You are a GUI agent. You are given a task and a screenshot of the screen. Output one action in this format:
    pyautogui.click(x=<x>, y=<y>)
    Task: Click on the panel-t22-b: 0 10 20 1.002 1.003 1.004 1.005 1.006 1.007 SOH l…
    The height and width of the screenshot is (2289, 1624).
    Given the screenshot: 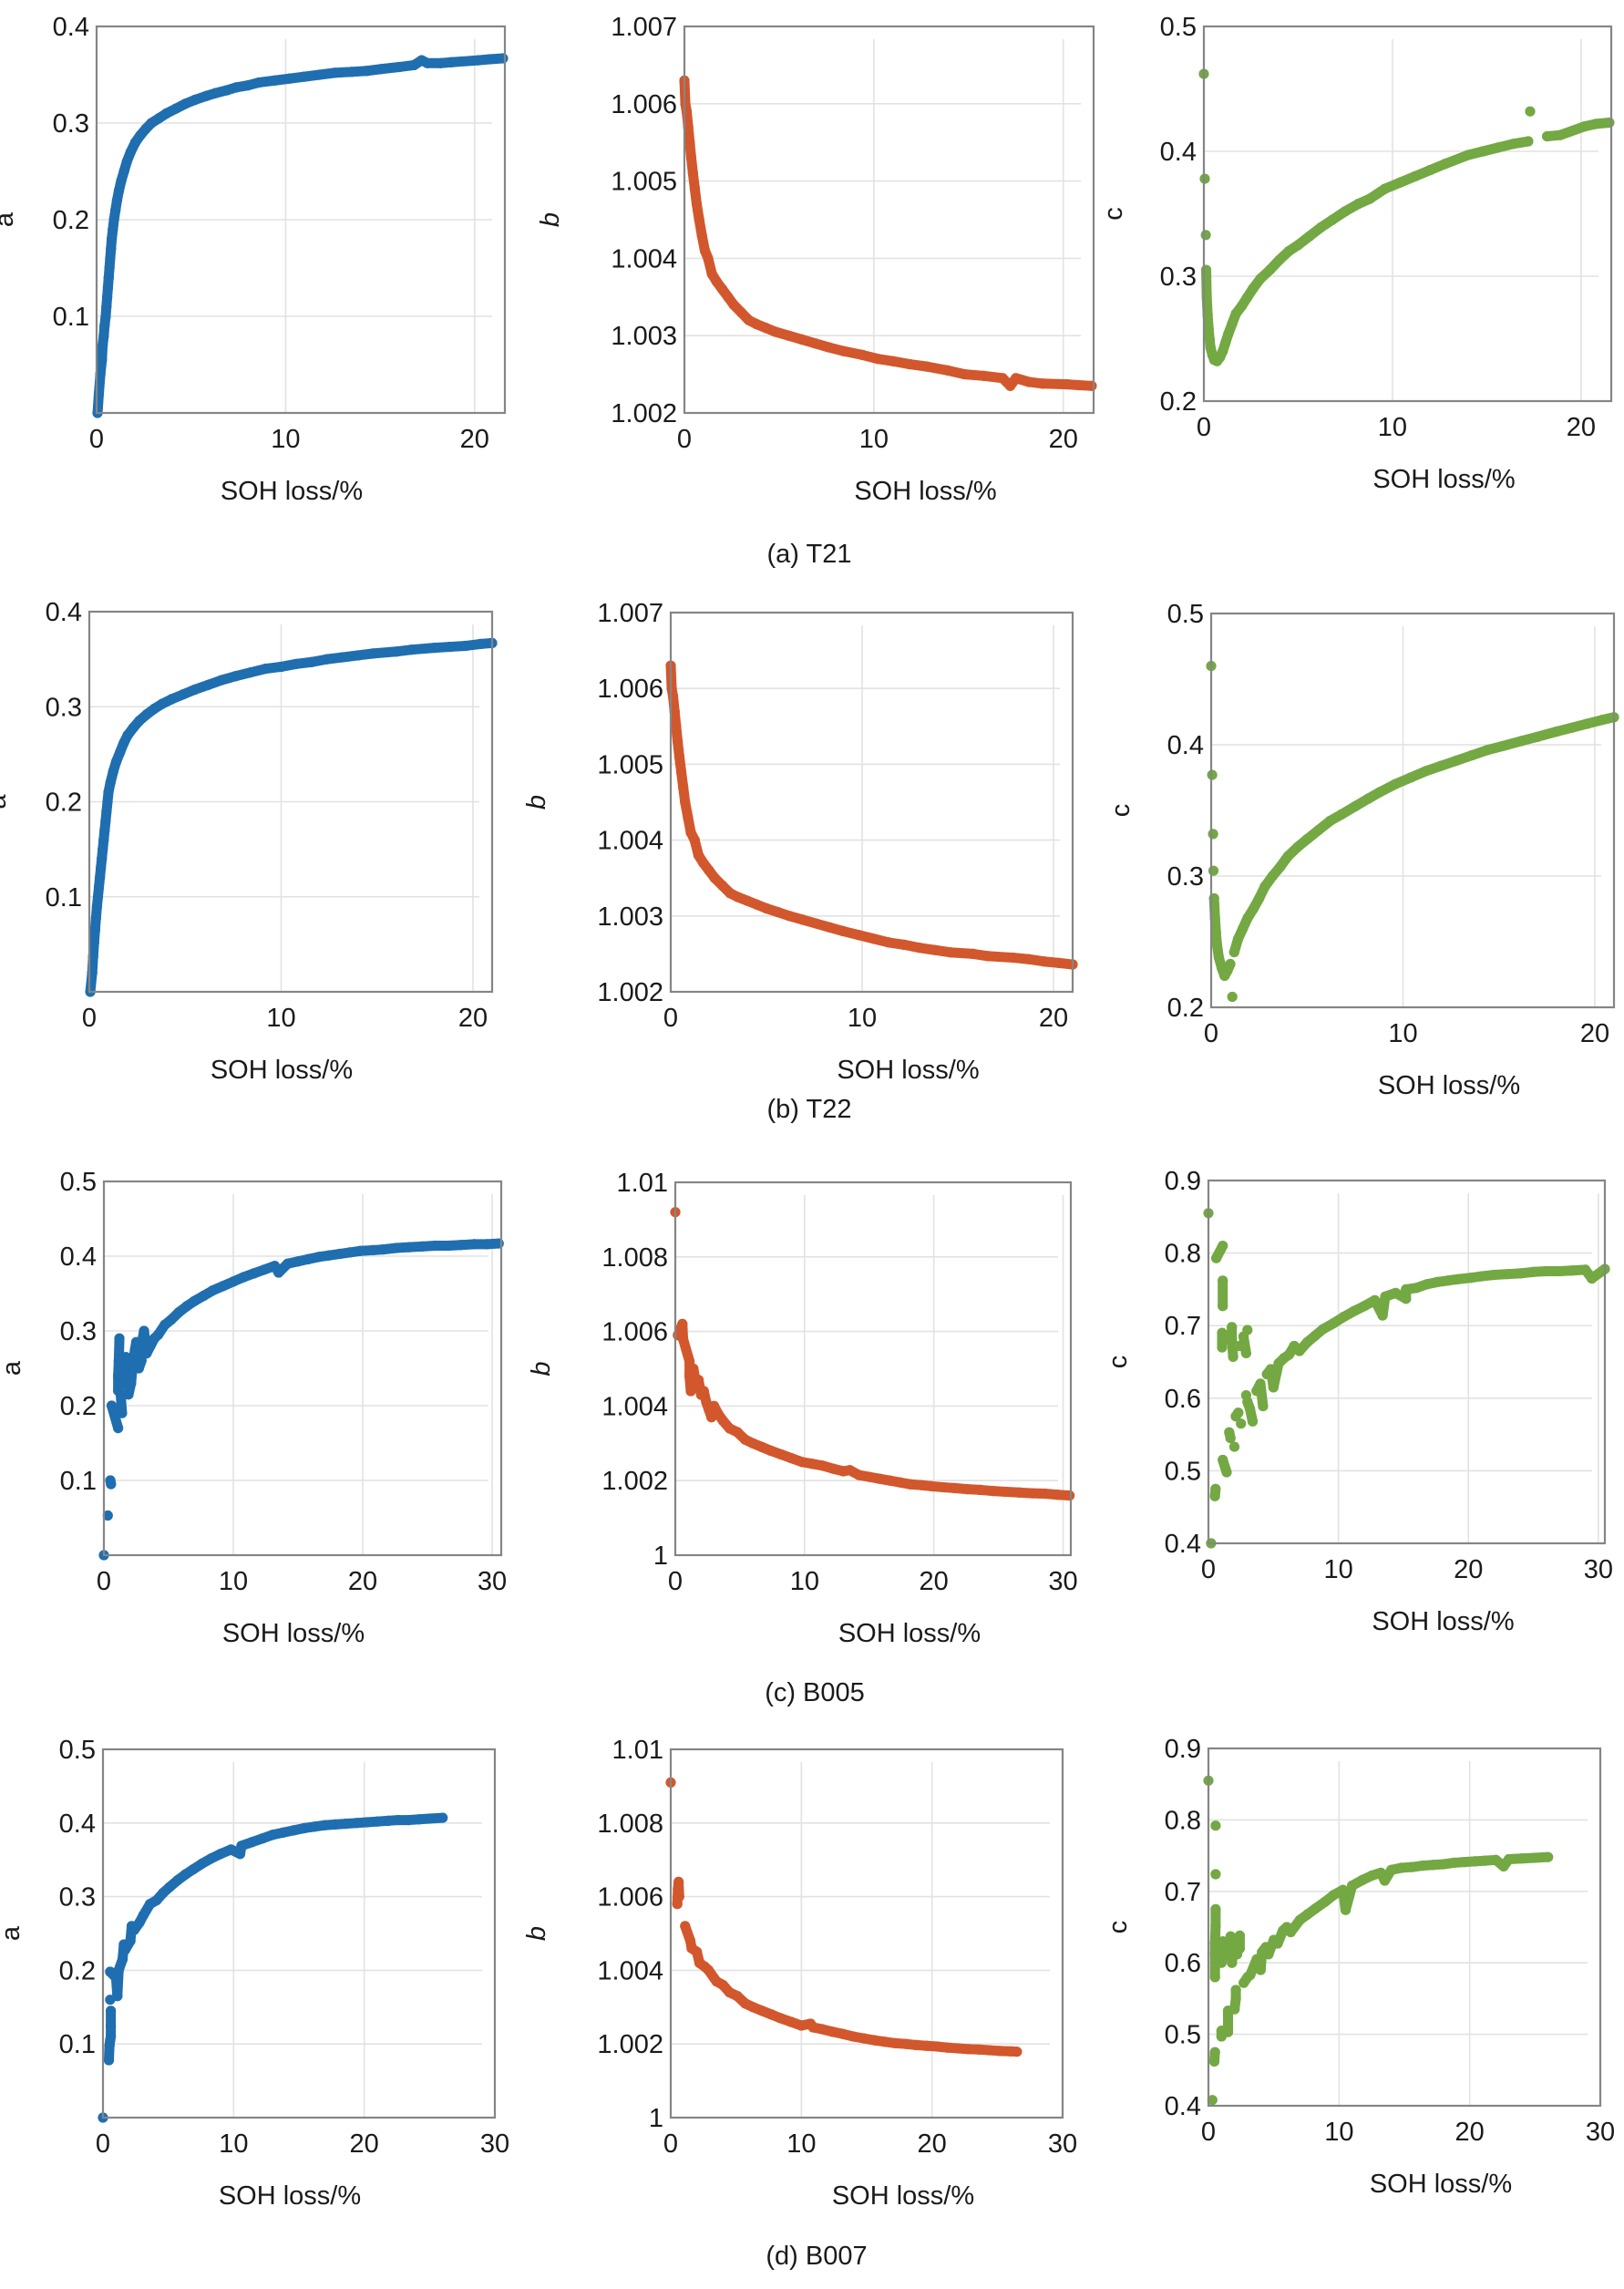 What is the action you would take?
    pyautogui.click(x=800, y=842)
    